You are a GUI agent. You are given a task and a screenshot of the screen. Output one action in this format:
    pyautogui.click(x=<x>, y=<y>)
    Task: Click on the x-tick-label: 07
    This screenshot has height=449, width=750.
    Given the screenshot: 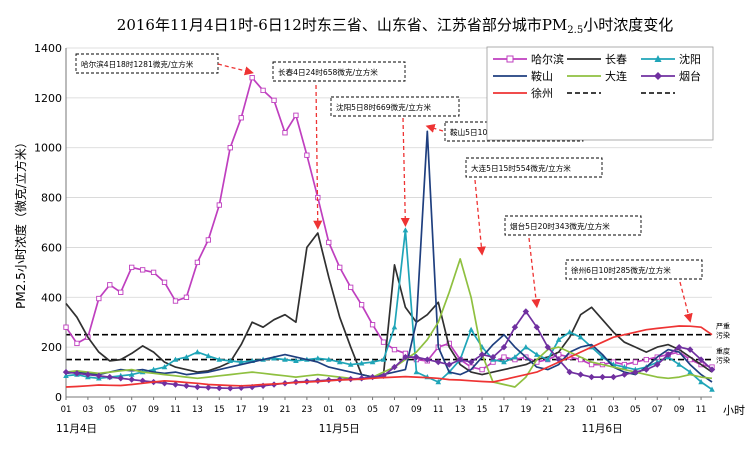 What is the action you would take?
    pyautogui.click(x=131, y=410)
    